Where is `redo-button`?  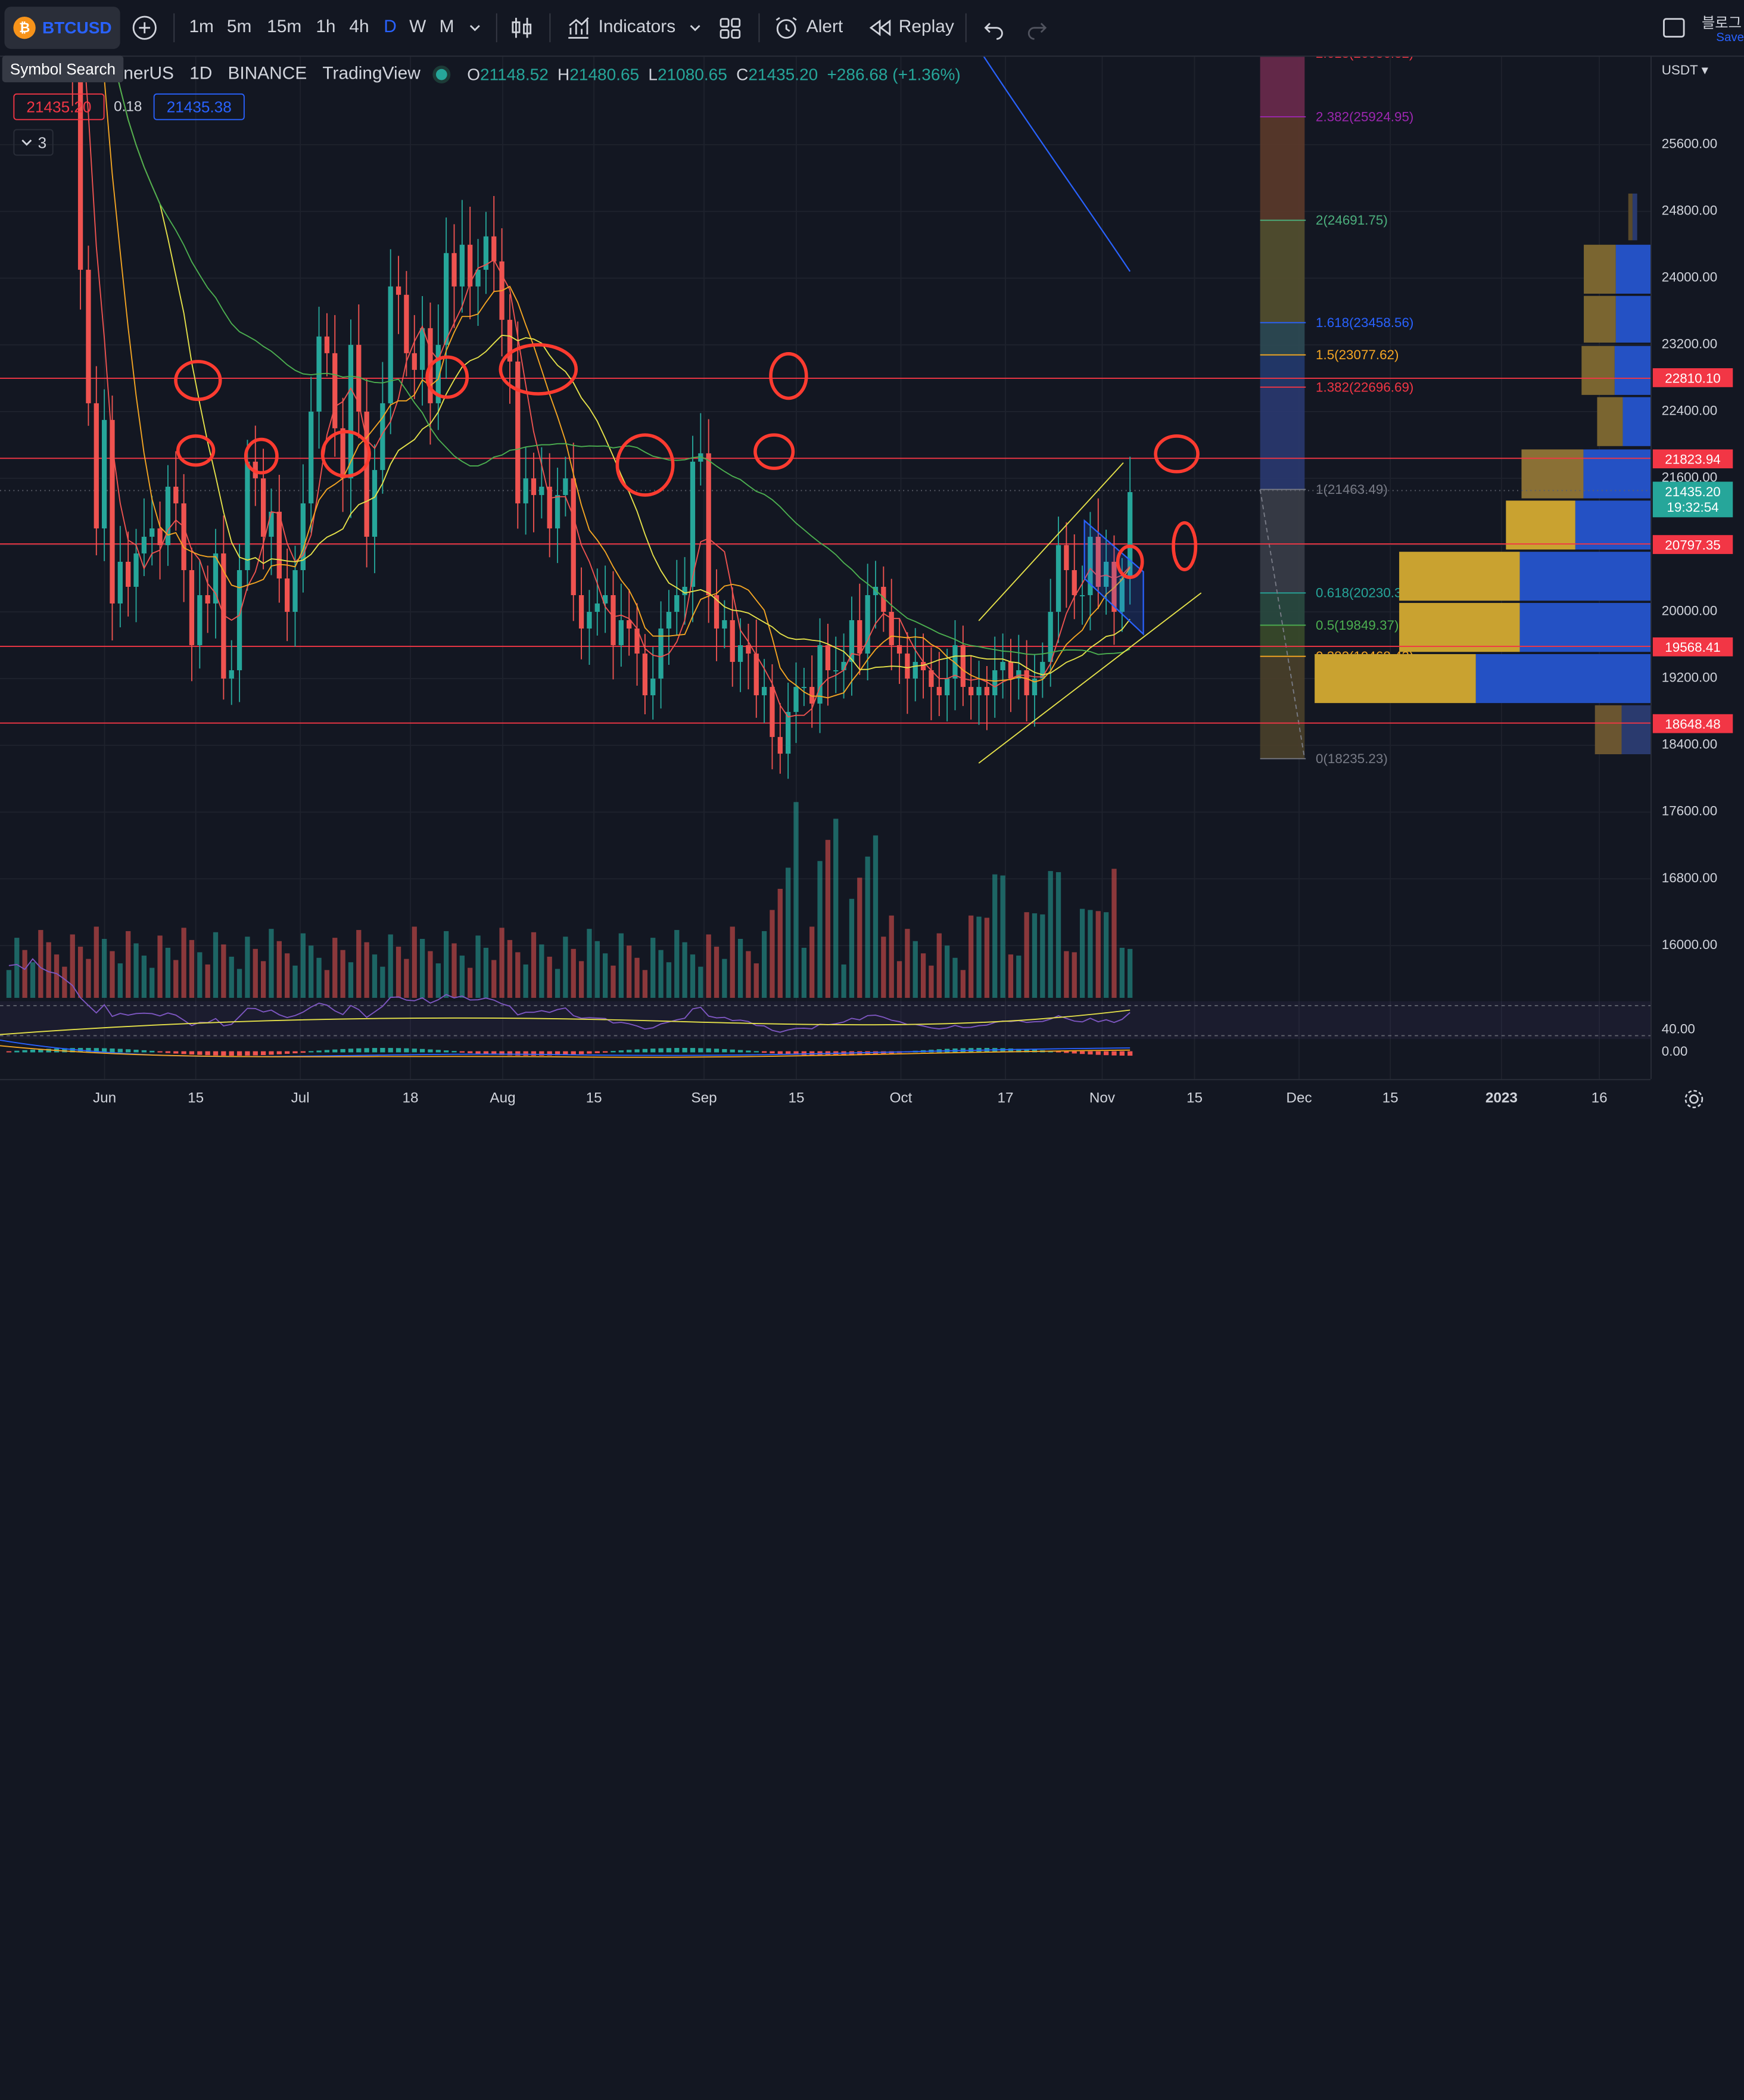
redo-button is located at coordinates (1038, 27).